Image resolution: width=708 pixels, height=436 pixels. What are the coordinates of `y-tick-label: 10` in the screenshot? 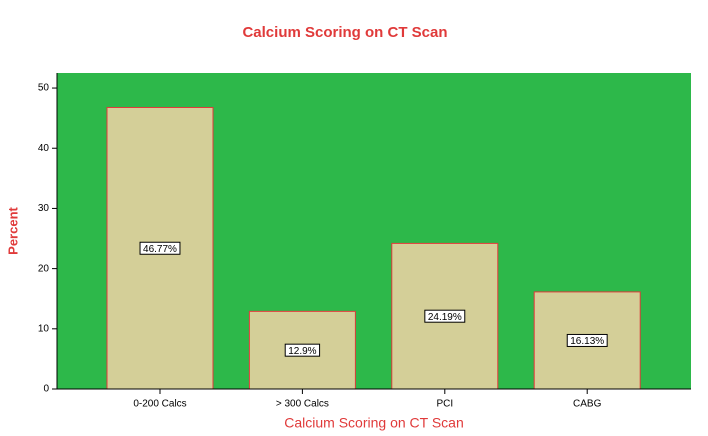 It's located at (44, 328).